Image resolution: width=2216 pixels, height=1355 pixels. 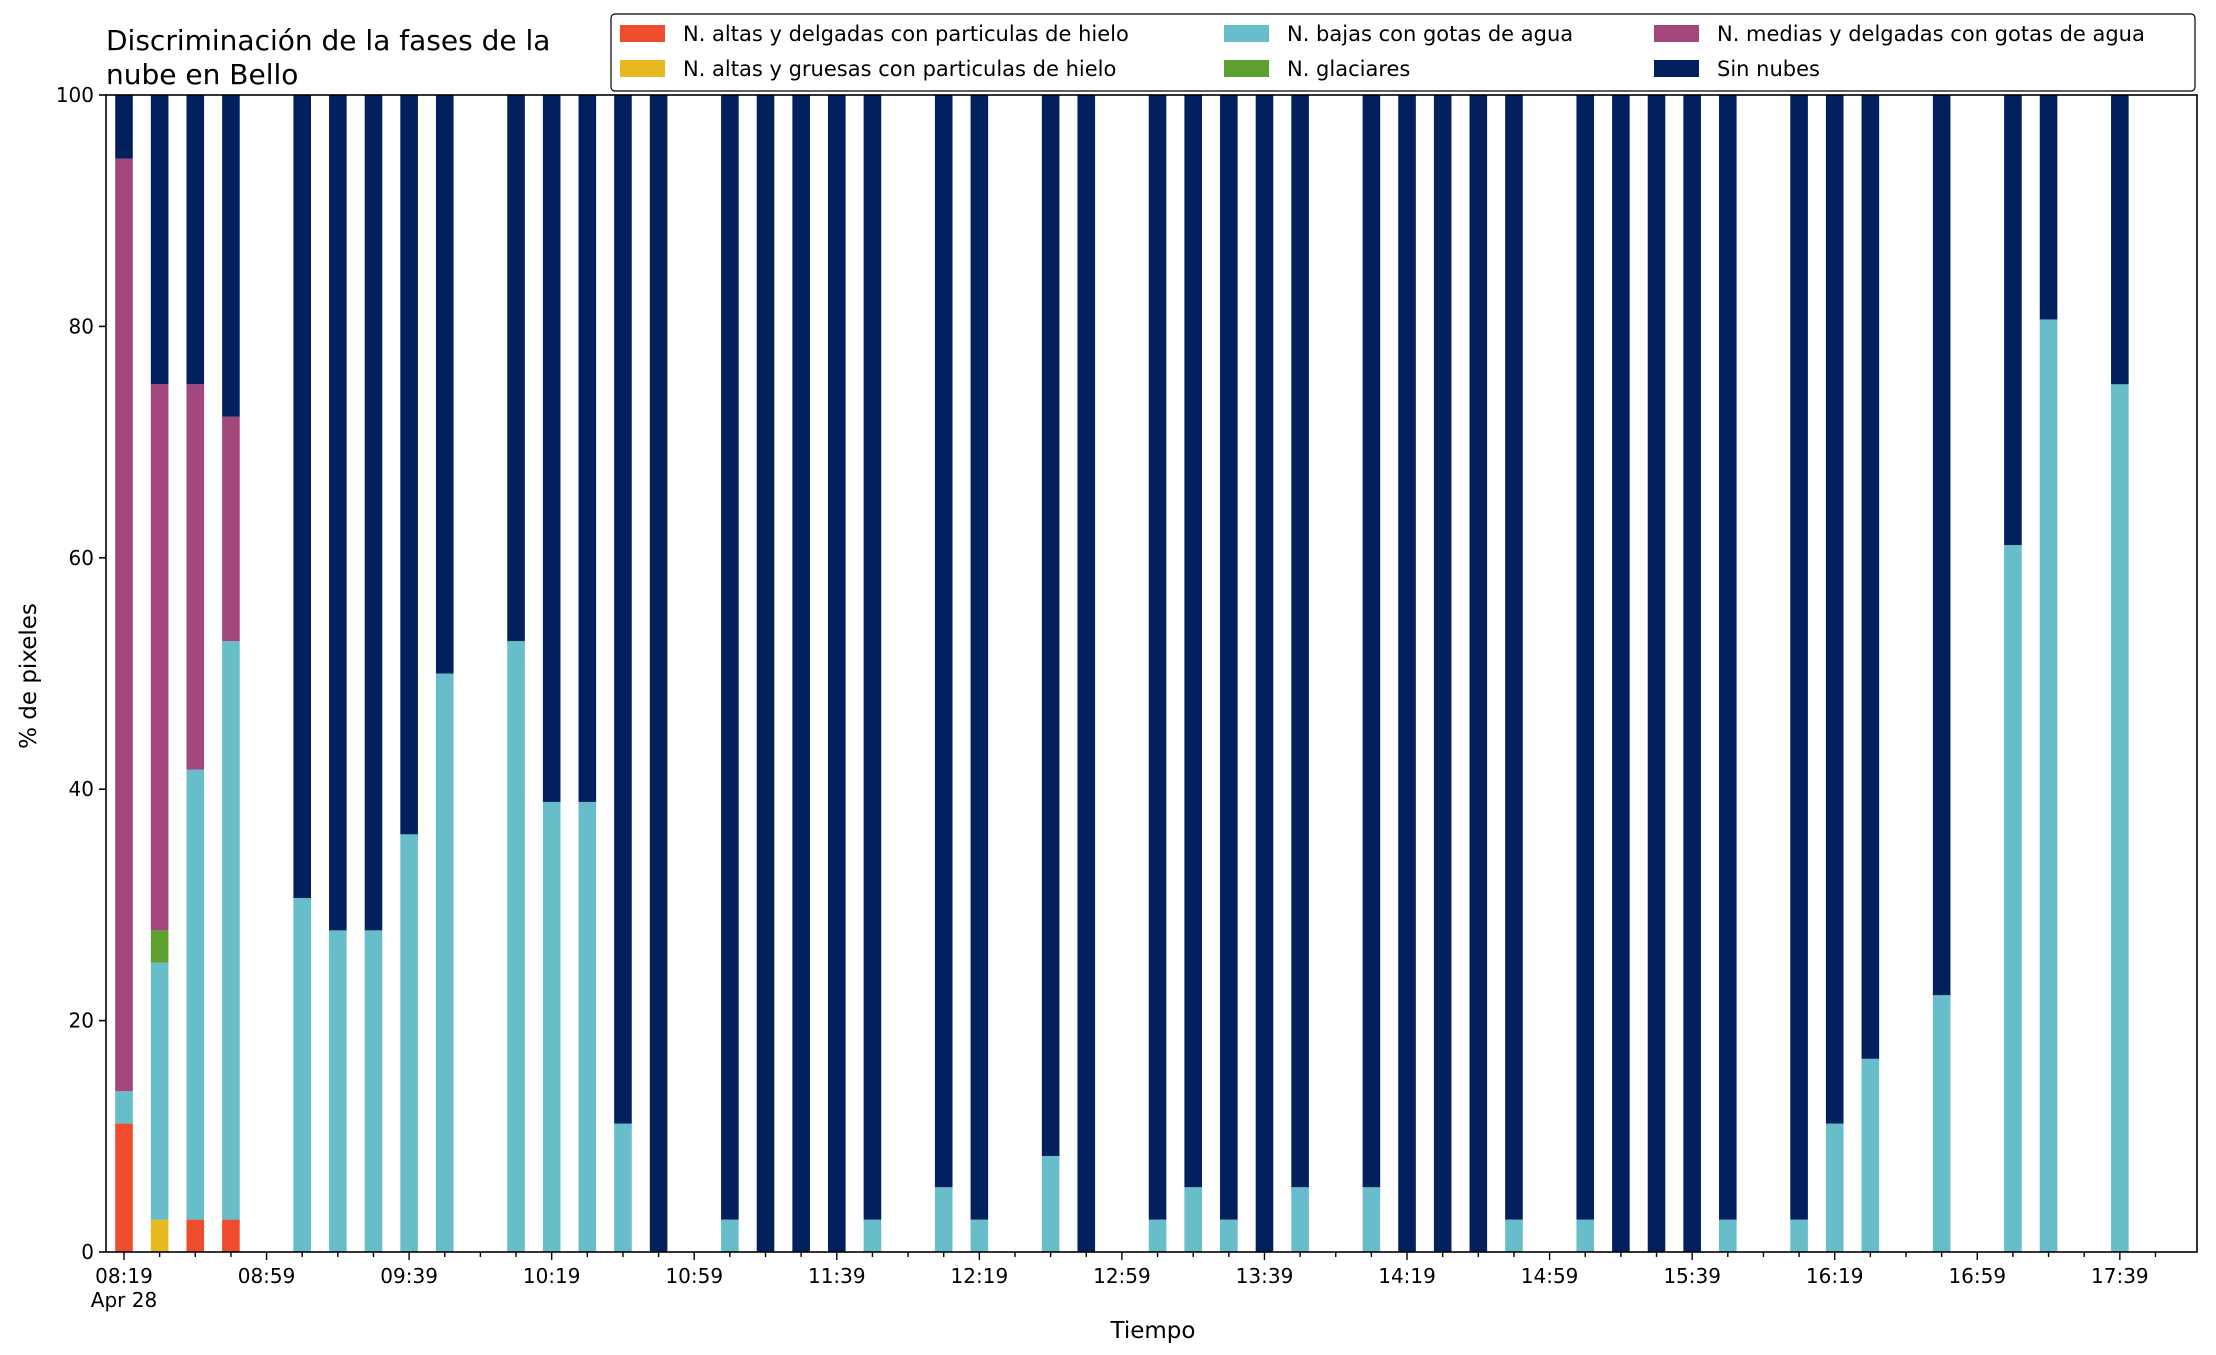 What do you see at coordinates (1550, 1276) in the screenshot?
I see `x-tick-label: 14:59` at bounding box center [1550, 1276].